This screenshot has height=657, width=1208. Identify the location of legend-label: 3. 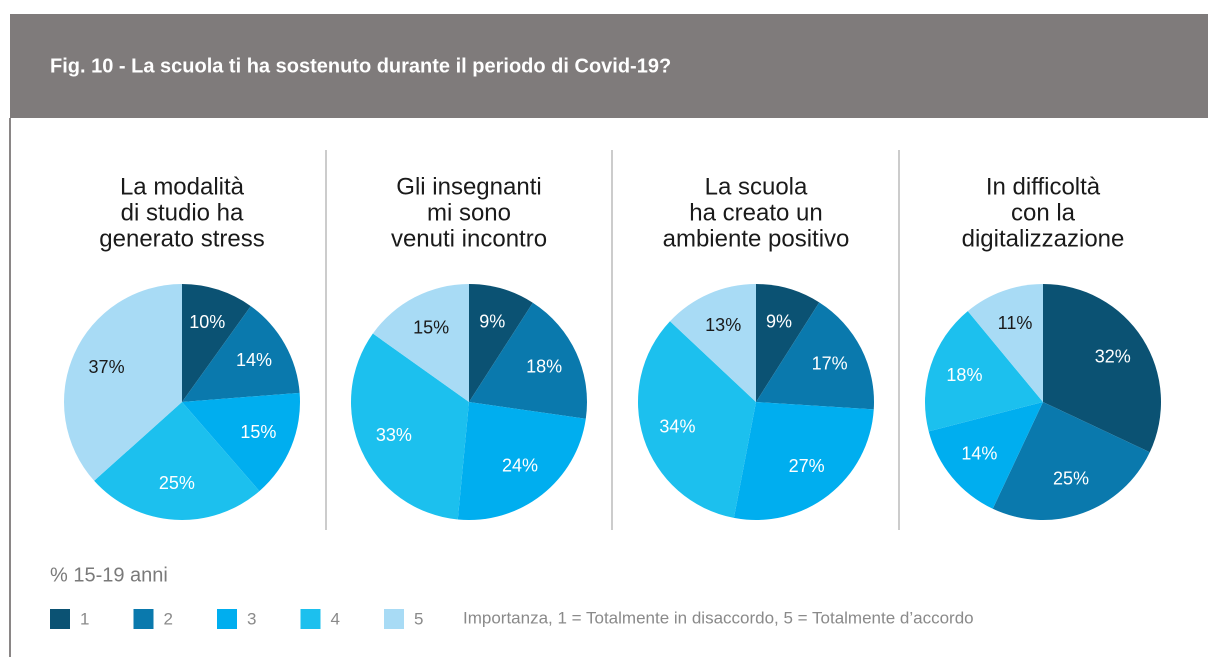
(251, 618).